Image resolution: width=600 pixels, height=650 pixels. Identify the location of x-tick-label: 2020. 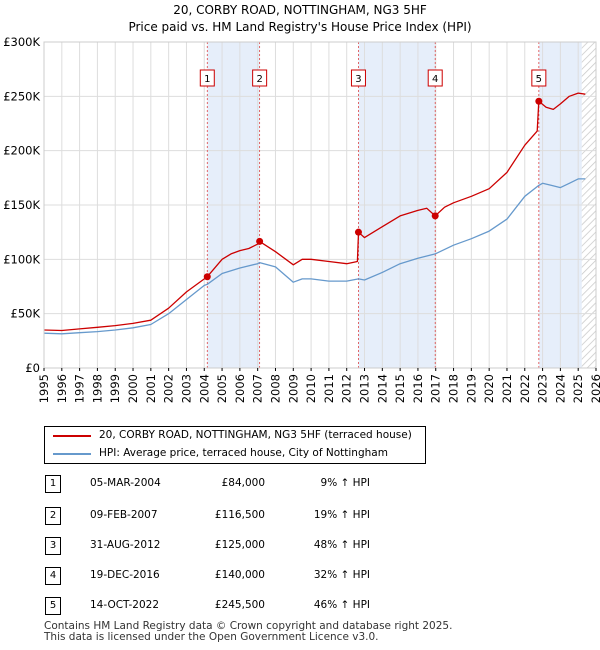
(489, 388).